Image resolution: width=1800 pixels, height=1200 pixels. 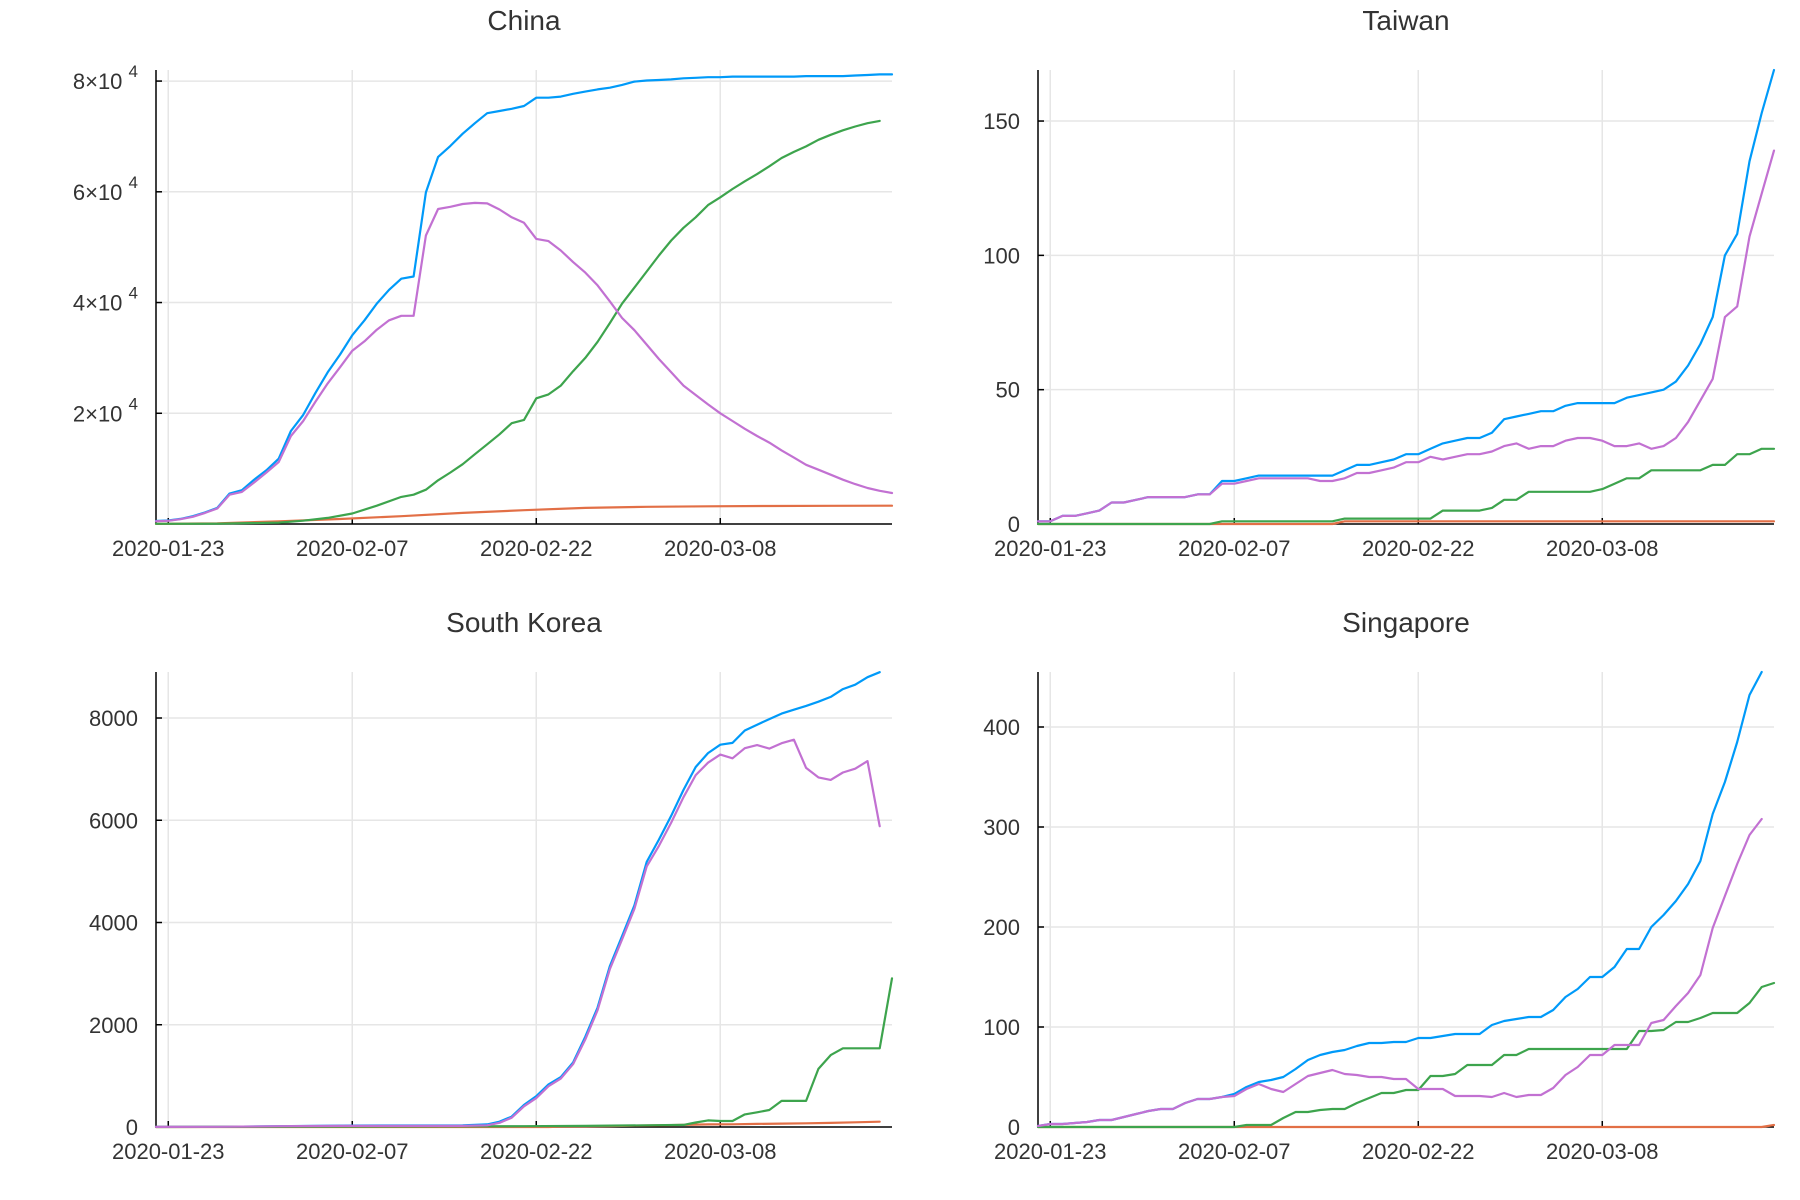 What do you see at coordinates (1406, 622) in the screenshot?
I see `panel-title: Singapore` at bounding box center [1406, 622].